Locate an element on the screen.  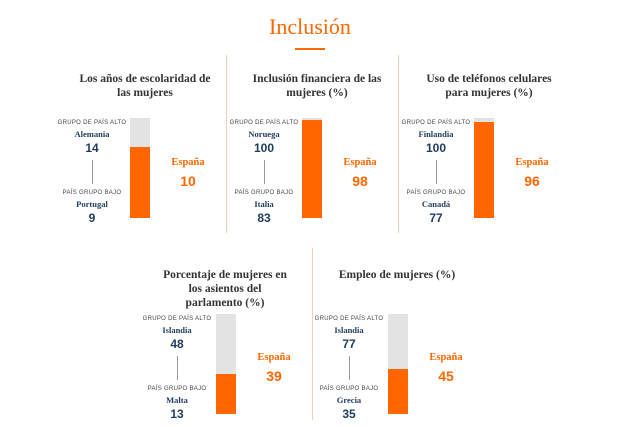
card-title-line: Uso de teléfonos celulares is located at coordinates (489, 79).